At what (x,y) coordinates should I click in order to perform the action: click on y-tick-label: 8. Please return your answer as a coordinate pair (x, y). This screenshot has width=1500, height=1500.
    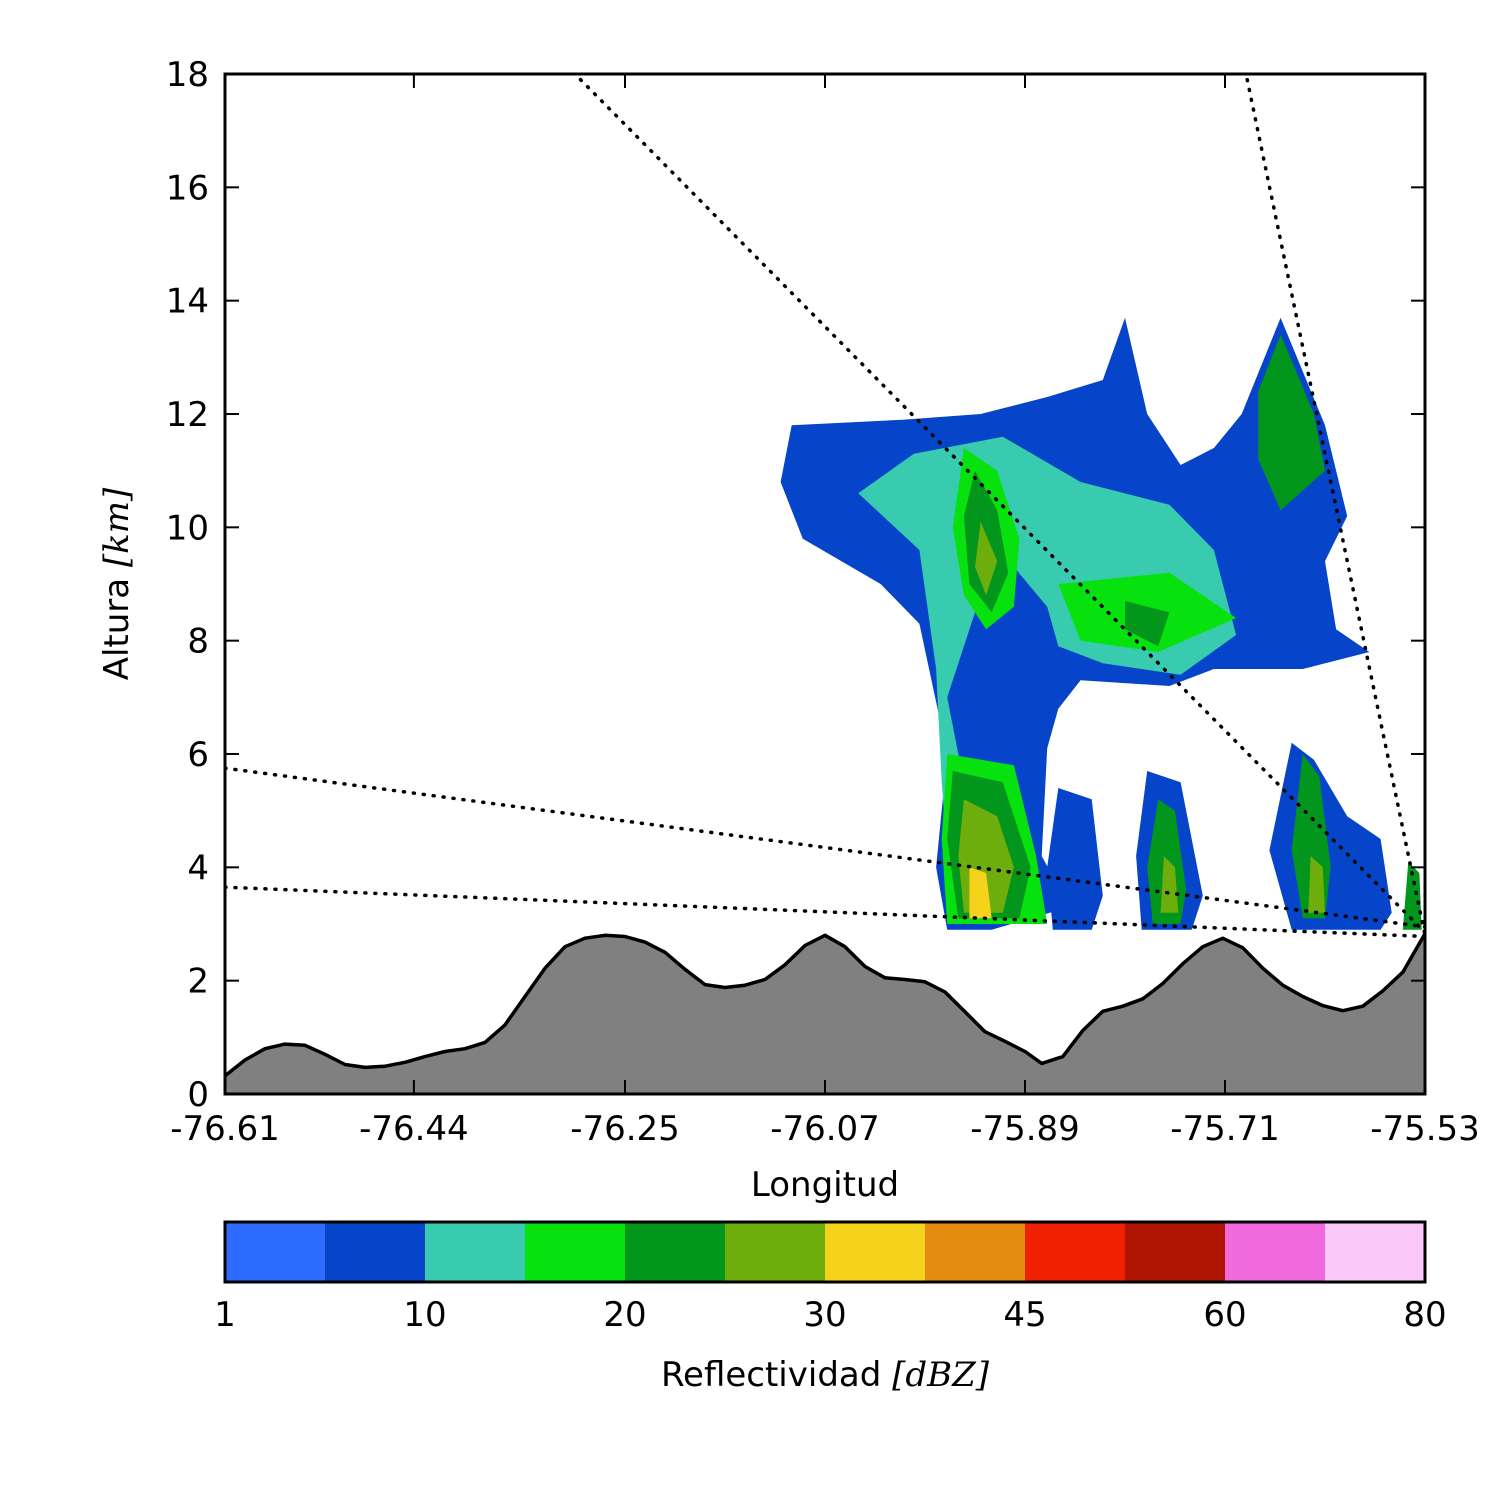
    Looking at the image, I should click on (198, 642).